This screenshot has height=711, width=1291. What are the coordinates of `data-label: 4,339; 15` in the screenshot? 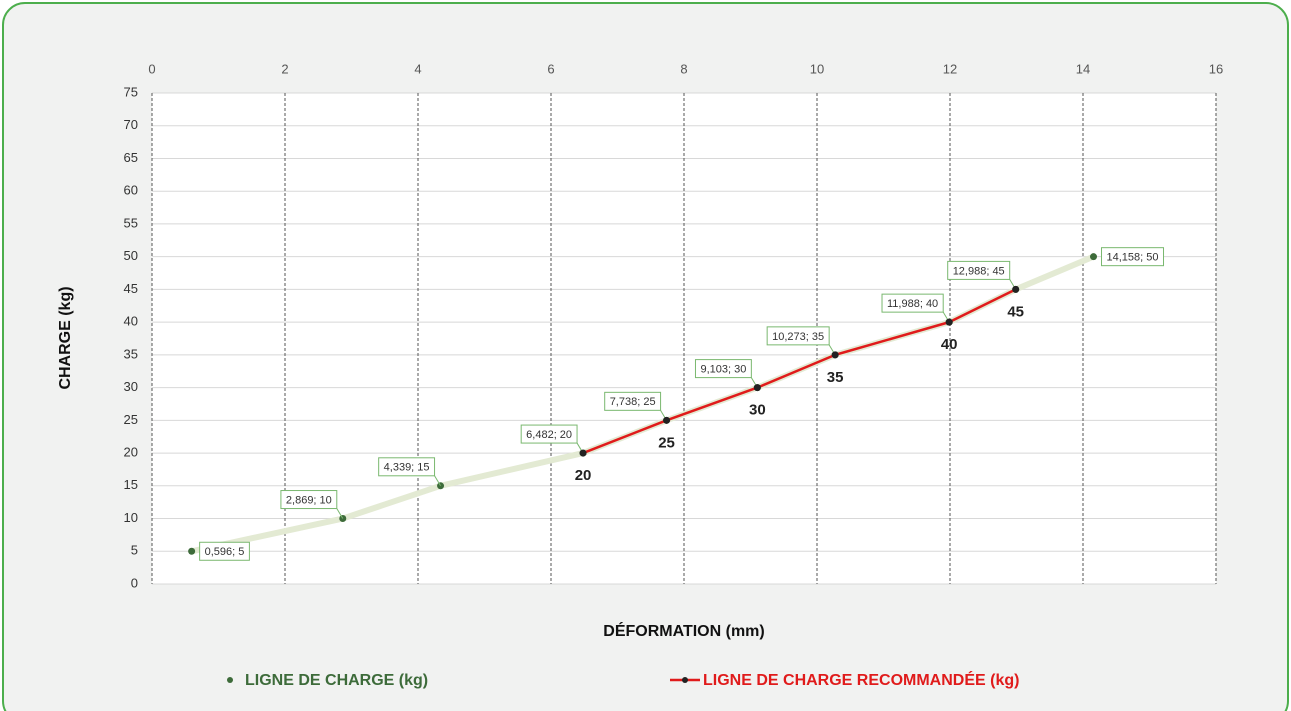 It's located at (407, 468).